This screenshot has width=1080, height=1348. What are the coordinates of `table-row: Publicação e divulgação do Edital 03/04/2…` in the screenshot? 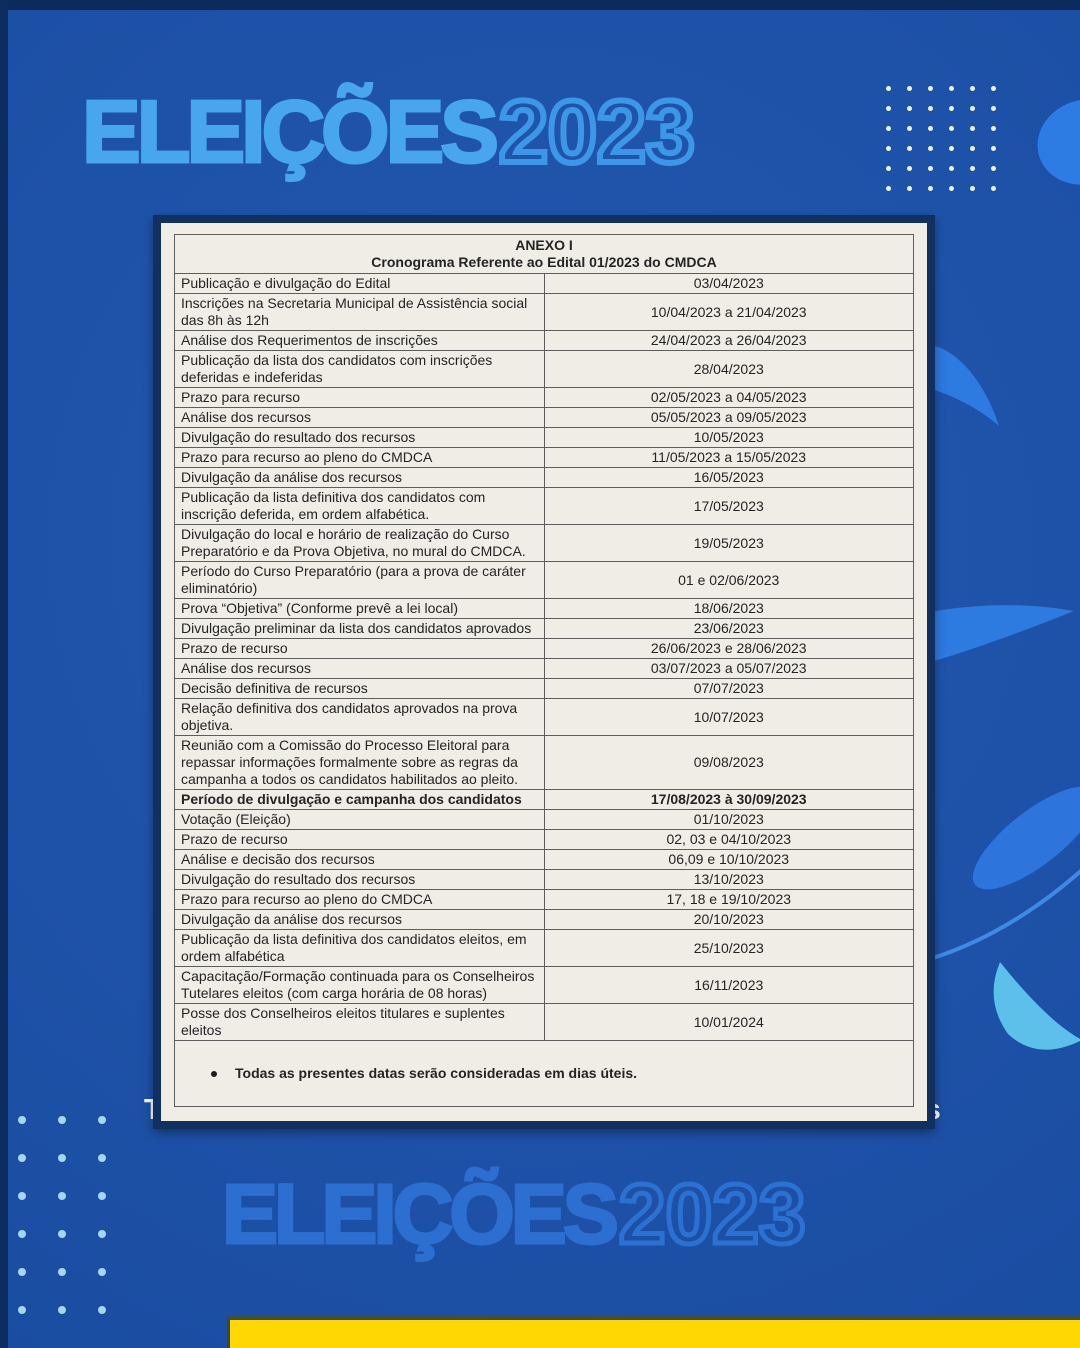 It's located at (544, 283).